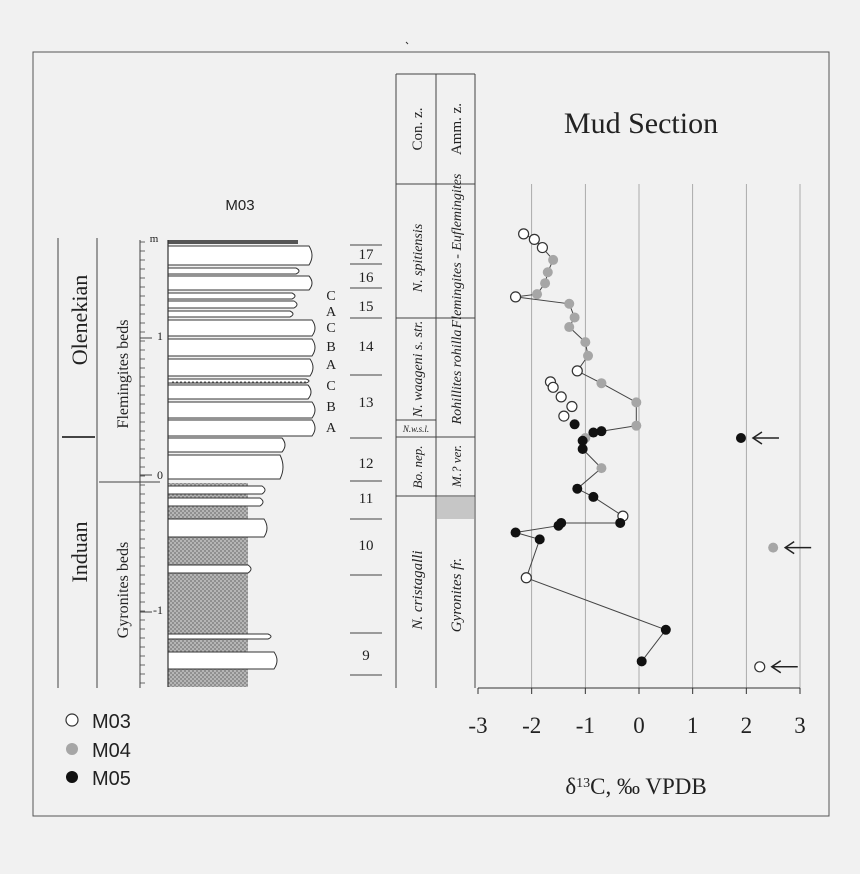 The width and height of the screenshot is (860, 874). I want to click on bed-flemingites: Flemingites beds, so click(123, 374).